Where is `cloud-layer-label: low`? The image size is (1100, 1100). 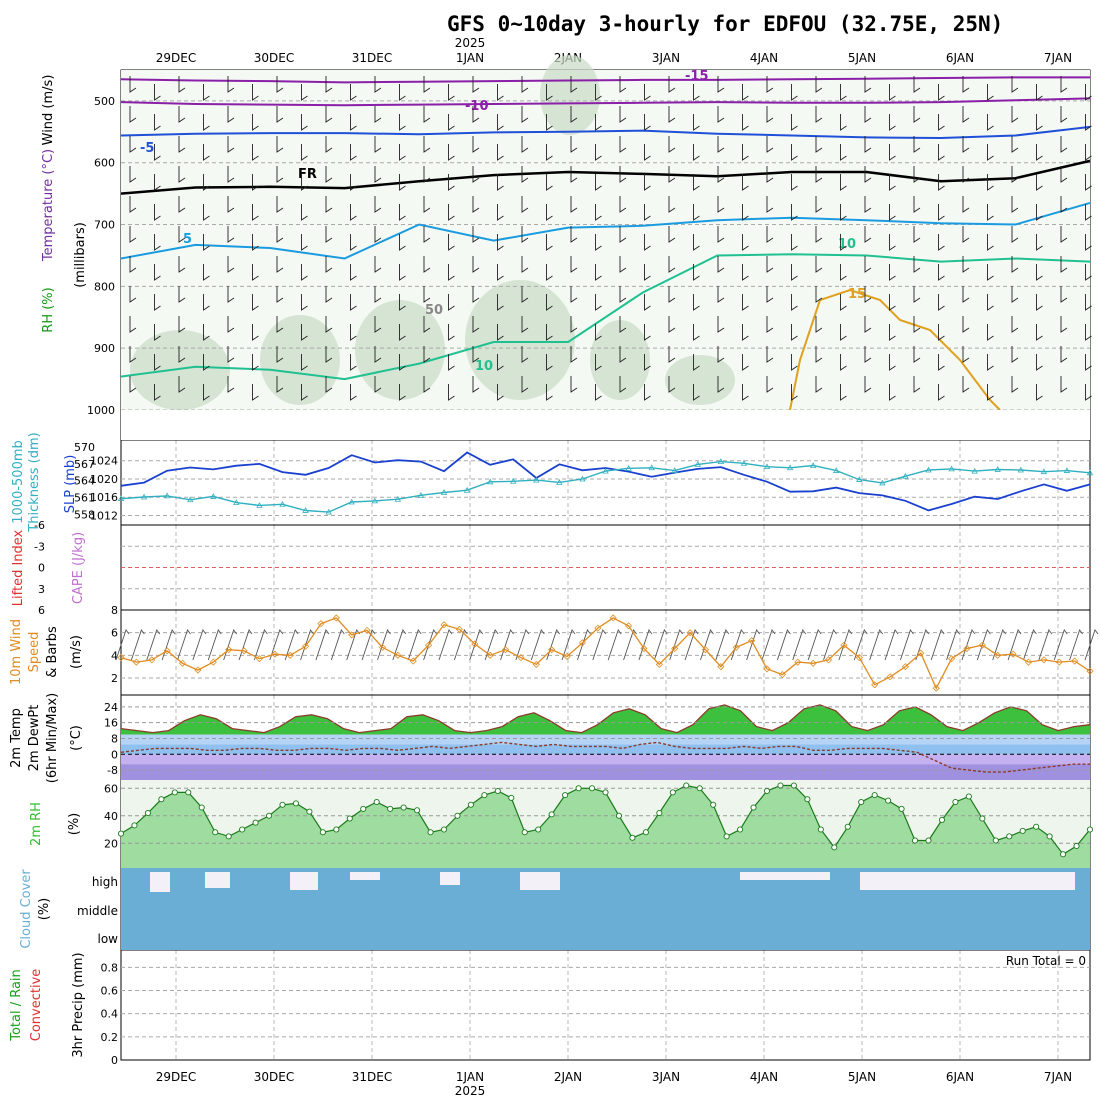 cloud-layer-label: low is located at coordinates (108, 939).